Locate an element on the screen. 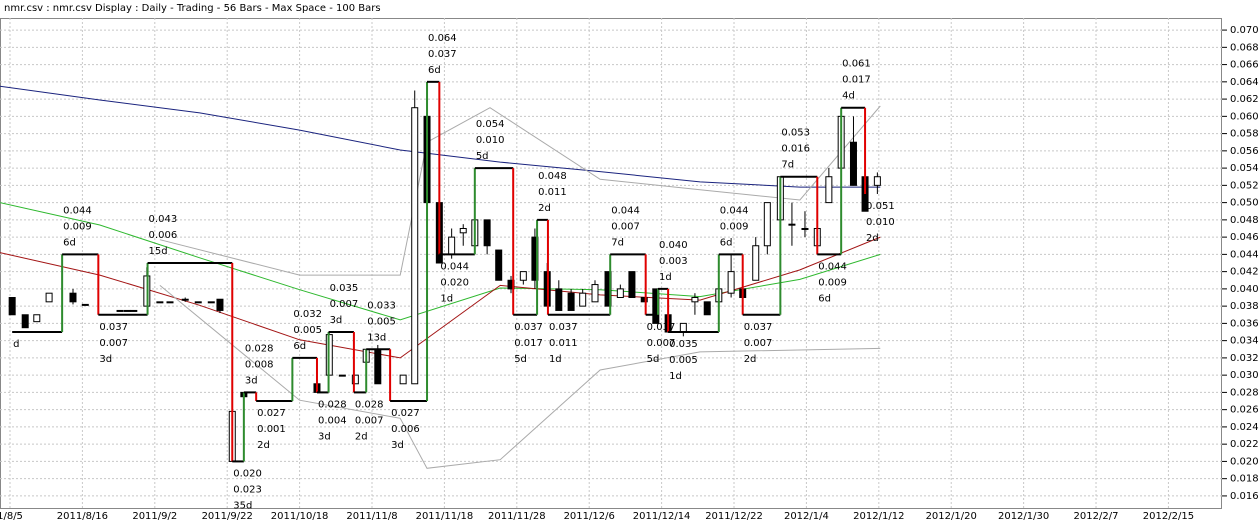 Image resolution: width=1260 pixels, height=524 pixels. x-tick-label: 2011/11/18 is located at coordinates (445, 516).